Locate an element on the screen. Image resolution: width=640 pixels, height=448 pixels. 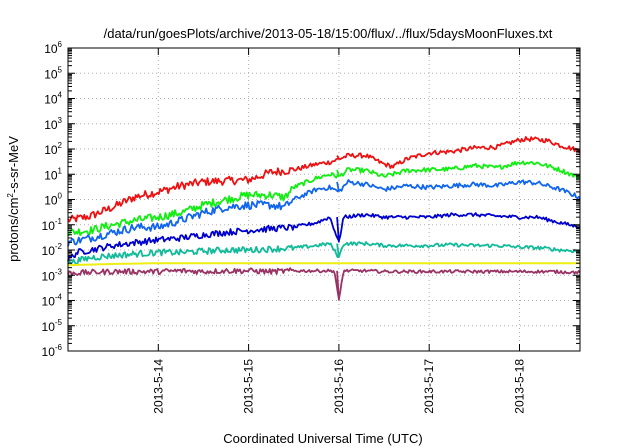
y-tick-label-exponent: -3 is located at coordinates (59, 271).